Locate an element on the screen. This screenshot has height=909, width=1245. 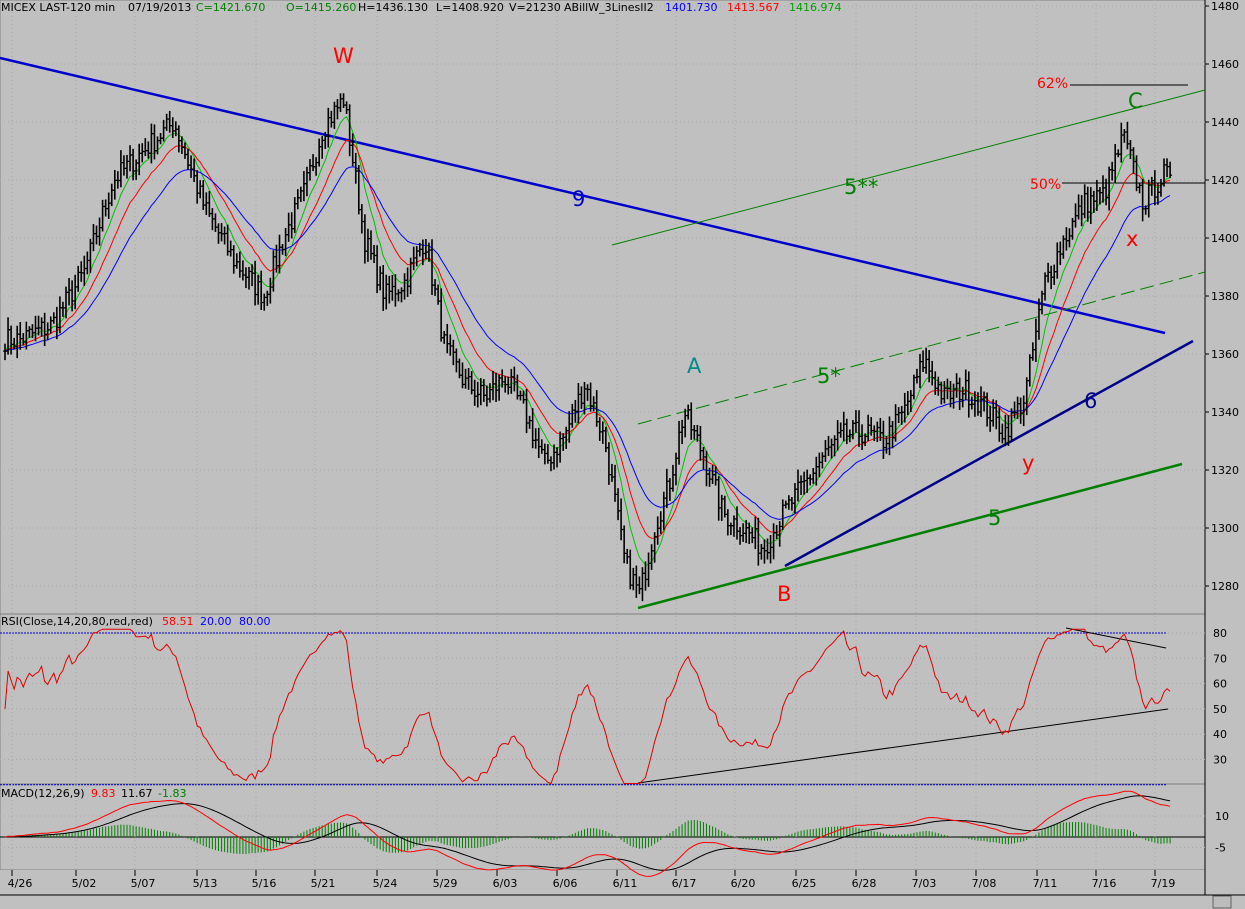
price-tick-label: 1360 is located at coordinates (1225, 354).